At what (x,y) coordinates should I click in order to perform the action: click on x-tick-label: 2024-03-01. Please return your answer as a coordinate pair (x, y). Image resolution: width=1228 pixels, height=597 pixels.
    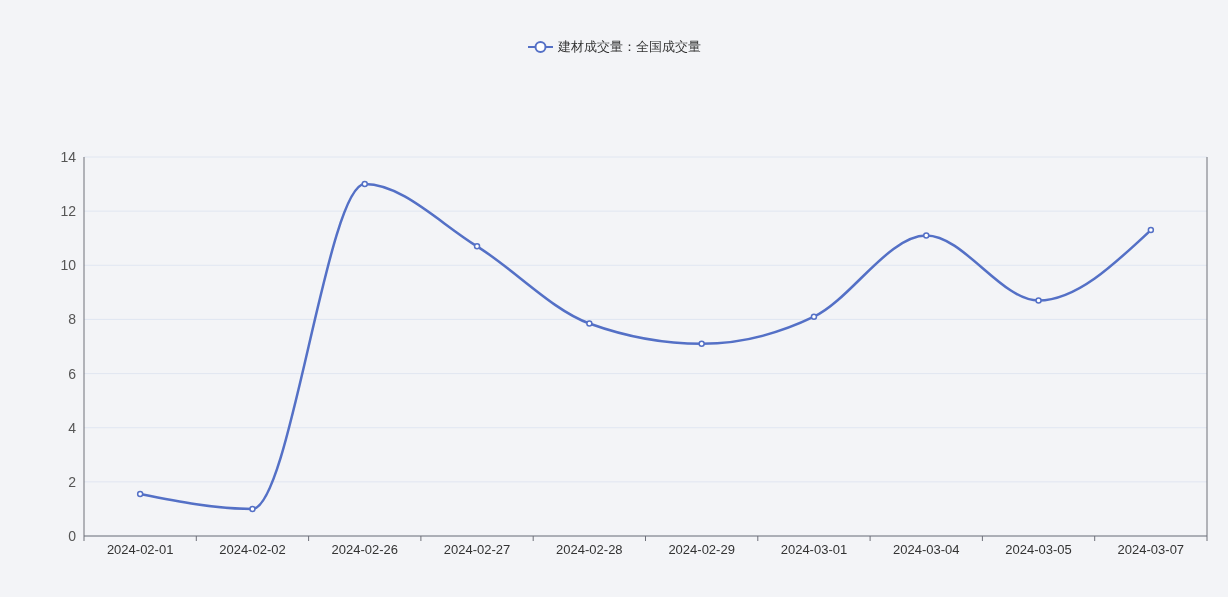
    Looking at the image, I should click on (814, 549).